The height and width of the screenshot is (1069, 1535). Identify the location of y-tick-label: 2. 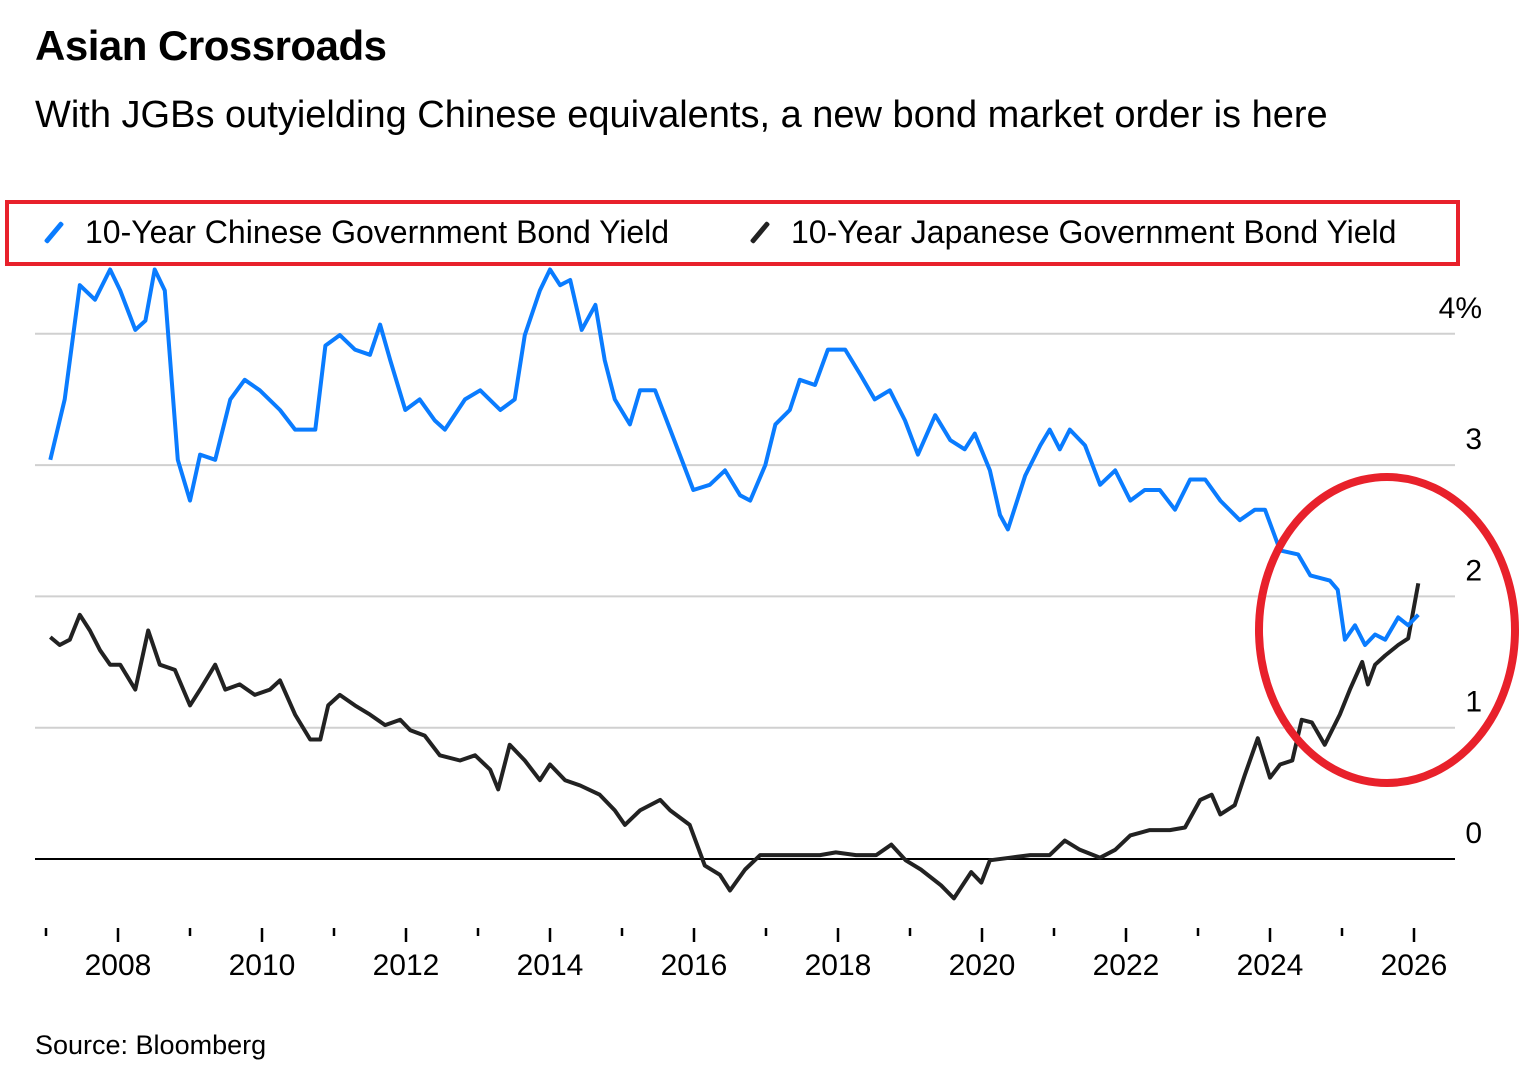
(1473, 570).